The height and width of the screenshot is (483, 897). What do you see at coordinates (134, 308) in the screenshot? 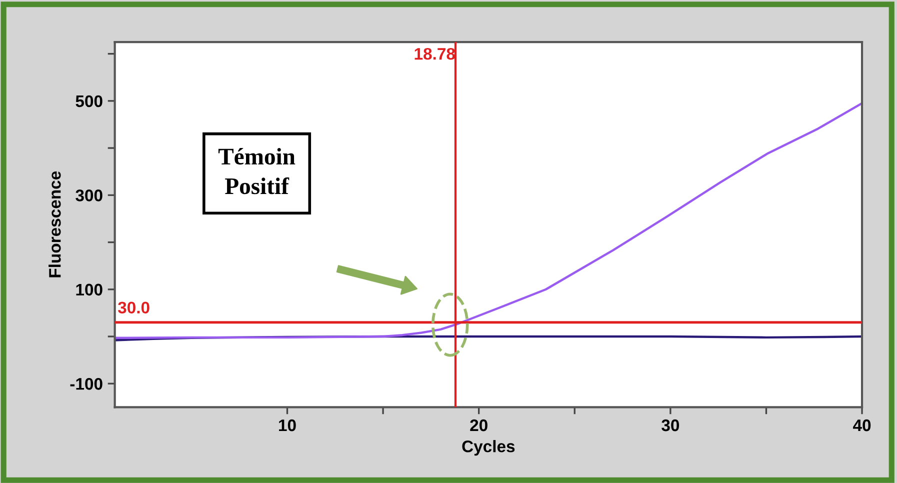
I see `ref-line-label: 30.0` at bounding box center [134, 308].